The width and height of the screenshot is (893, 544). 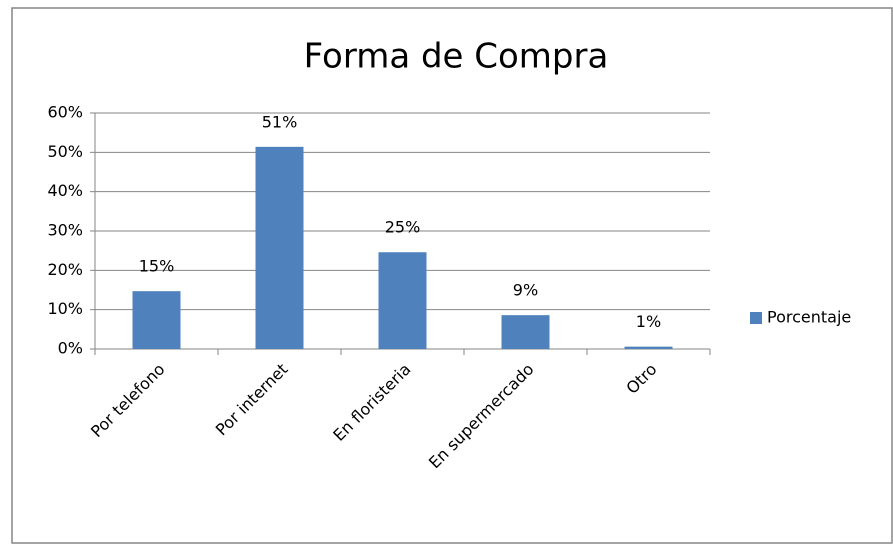 I want to click on data-label: 9%, so click(x=525, y=290).